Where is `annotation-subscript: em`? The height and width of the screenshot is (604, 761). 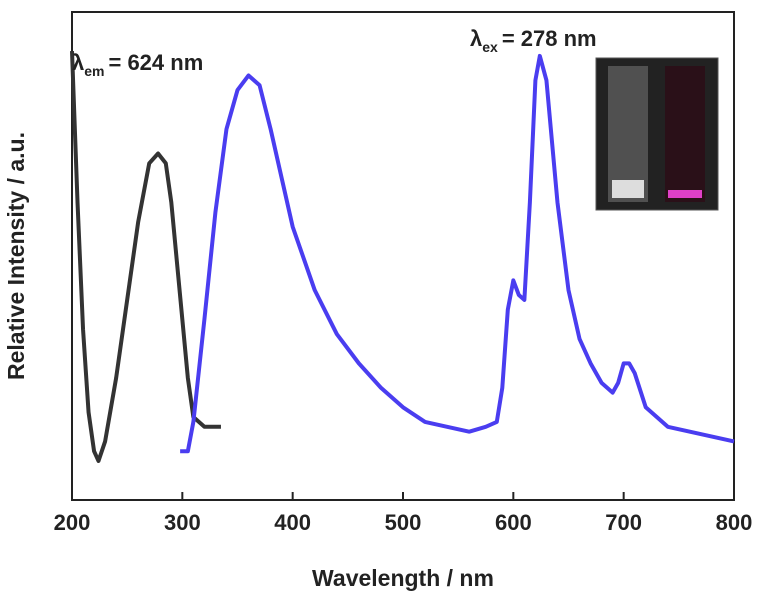 annotation-subscript: em is located at coordinates (94, 71).